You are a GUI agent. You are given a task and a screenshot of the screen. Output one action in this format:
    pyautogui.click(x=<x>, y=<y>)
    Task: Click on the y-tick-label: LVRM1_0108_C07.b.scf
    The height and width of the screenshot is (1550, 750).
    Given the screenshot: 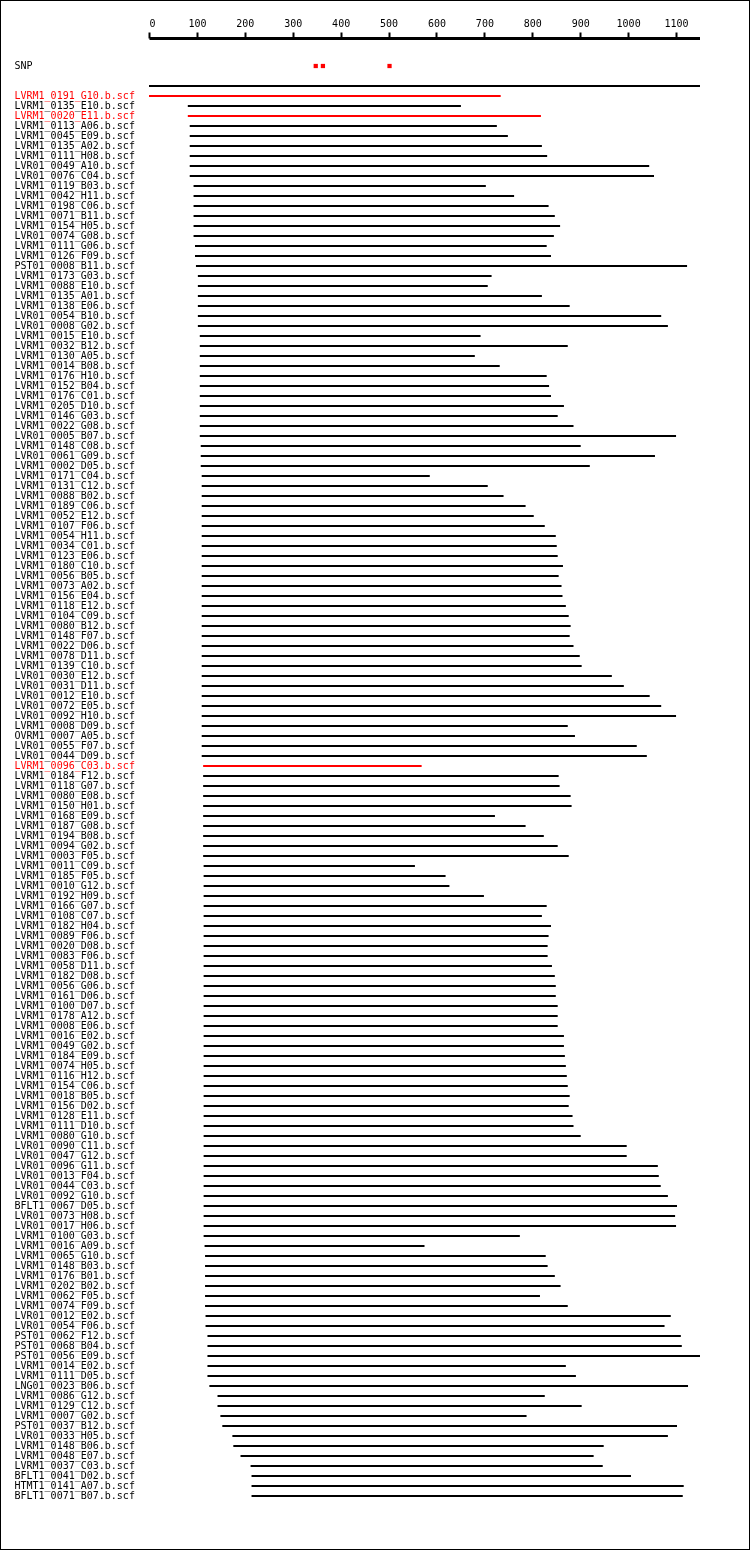 What is the action you would take?
    pyautogui.click(x=74, y=916)
    